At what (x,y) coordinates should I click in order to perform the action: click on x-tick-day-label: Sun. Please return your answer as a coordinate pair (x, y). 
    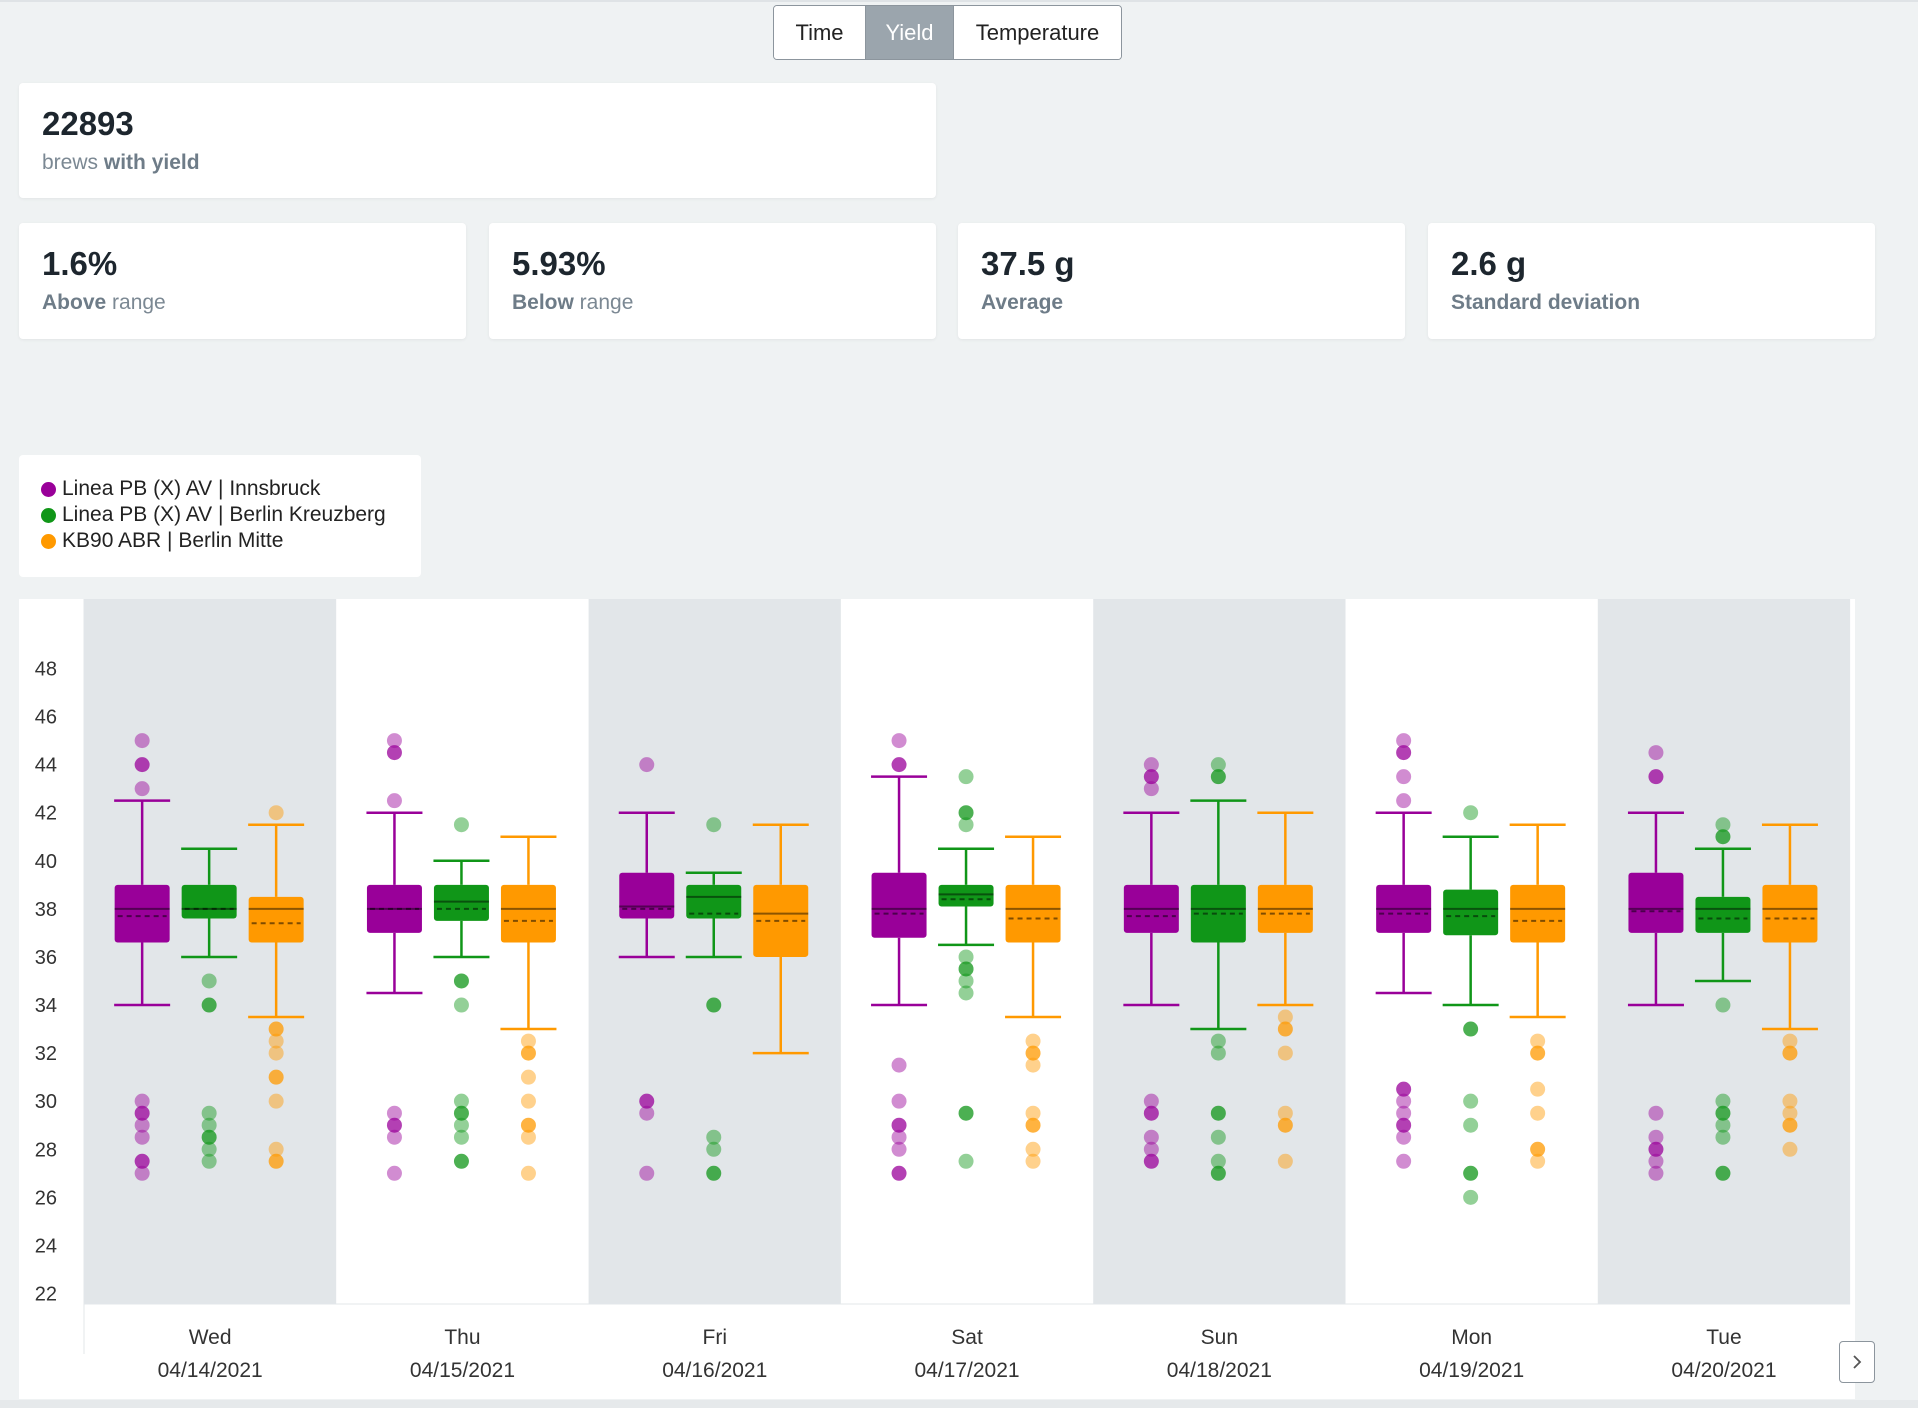
    Looking at the image, I should click on (1219, 1337).